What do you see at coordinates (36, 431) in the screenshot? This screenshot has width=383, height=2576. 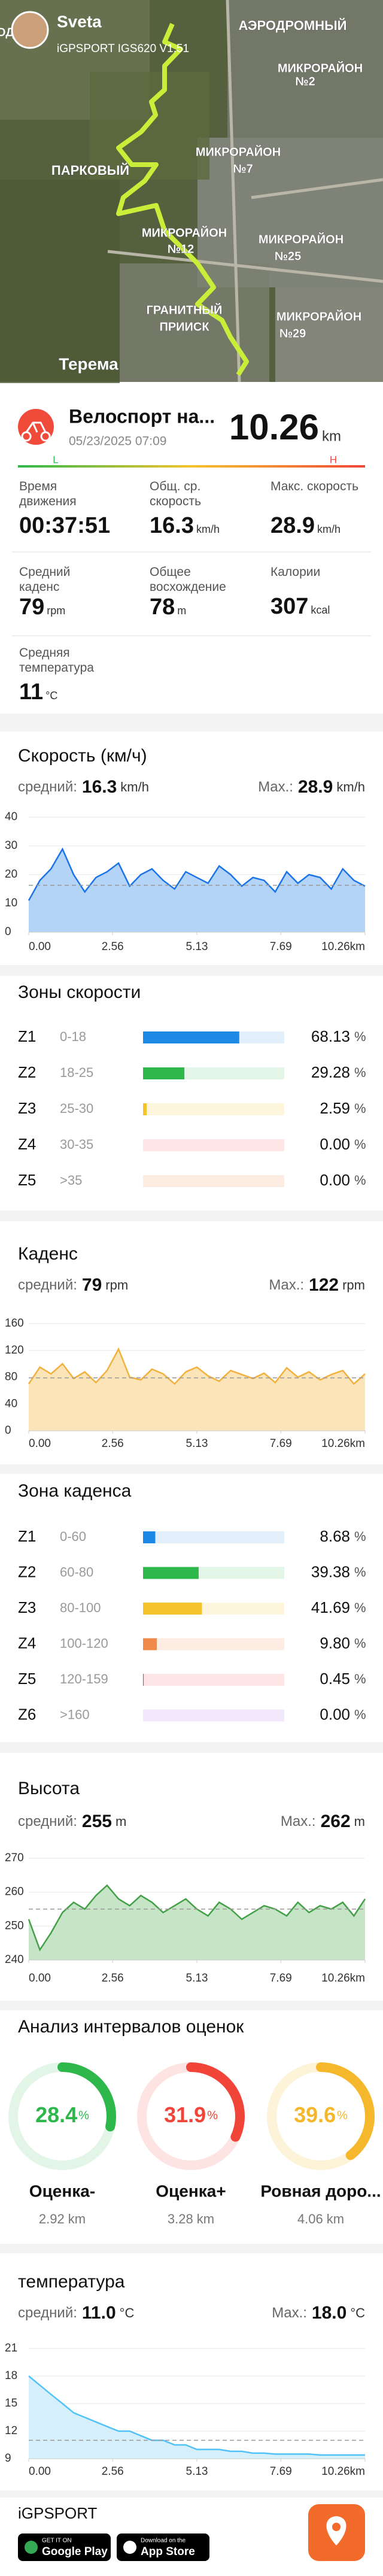 I see `bike-glyph` at bounding box center [36, 431].